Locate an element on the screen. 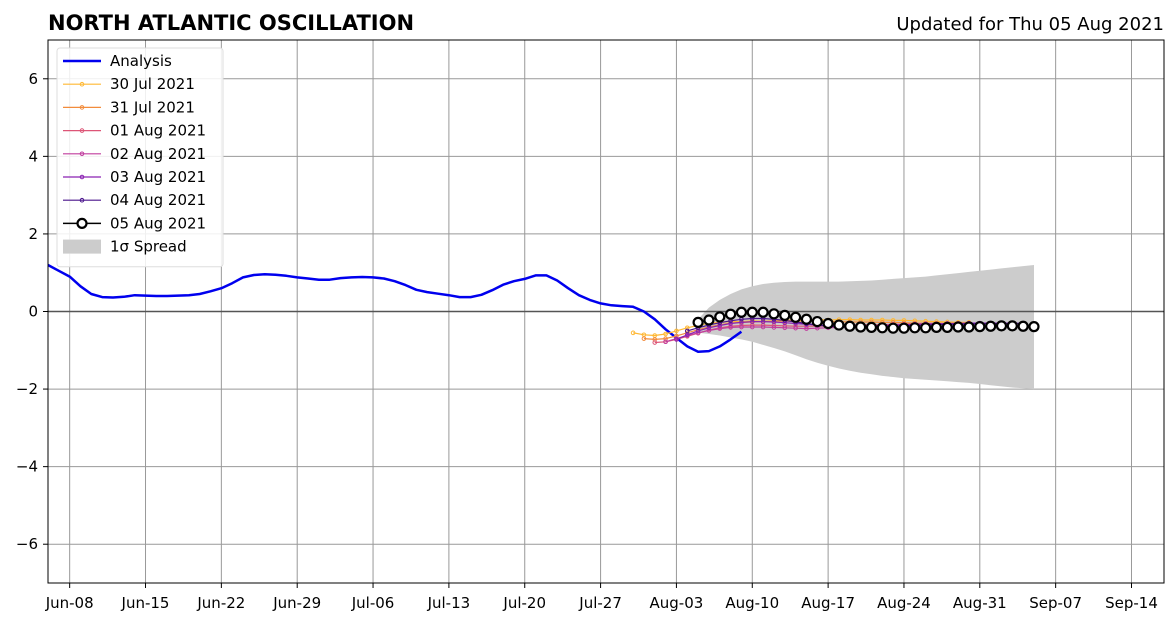  y-tick-label: −2 is located at coordinates (27, 389).